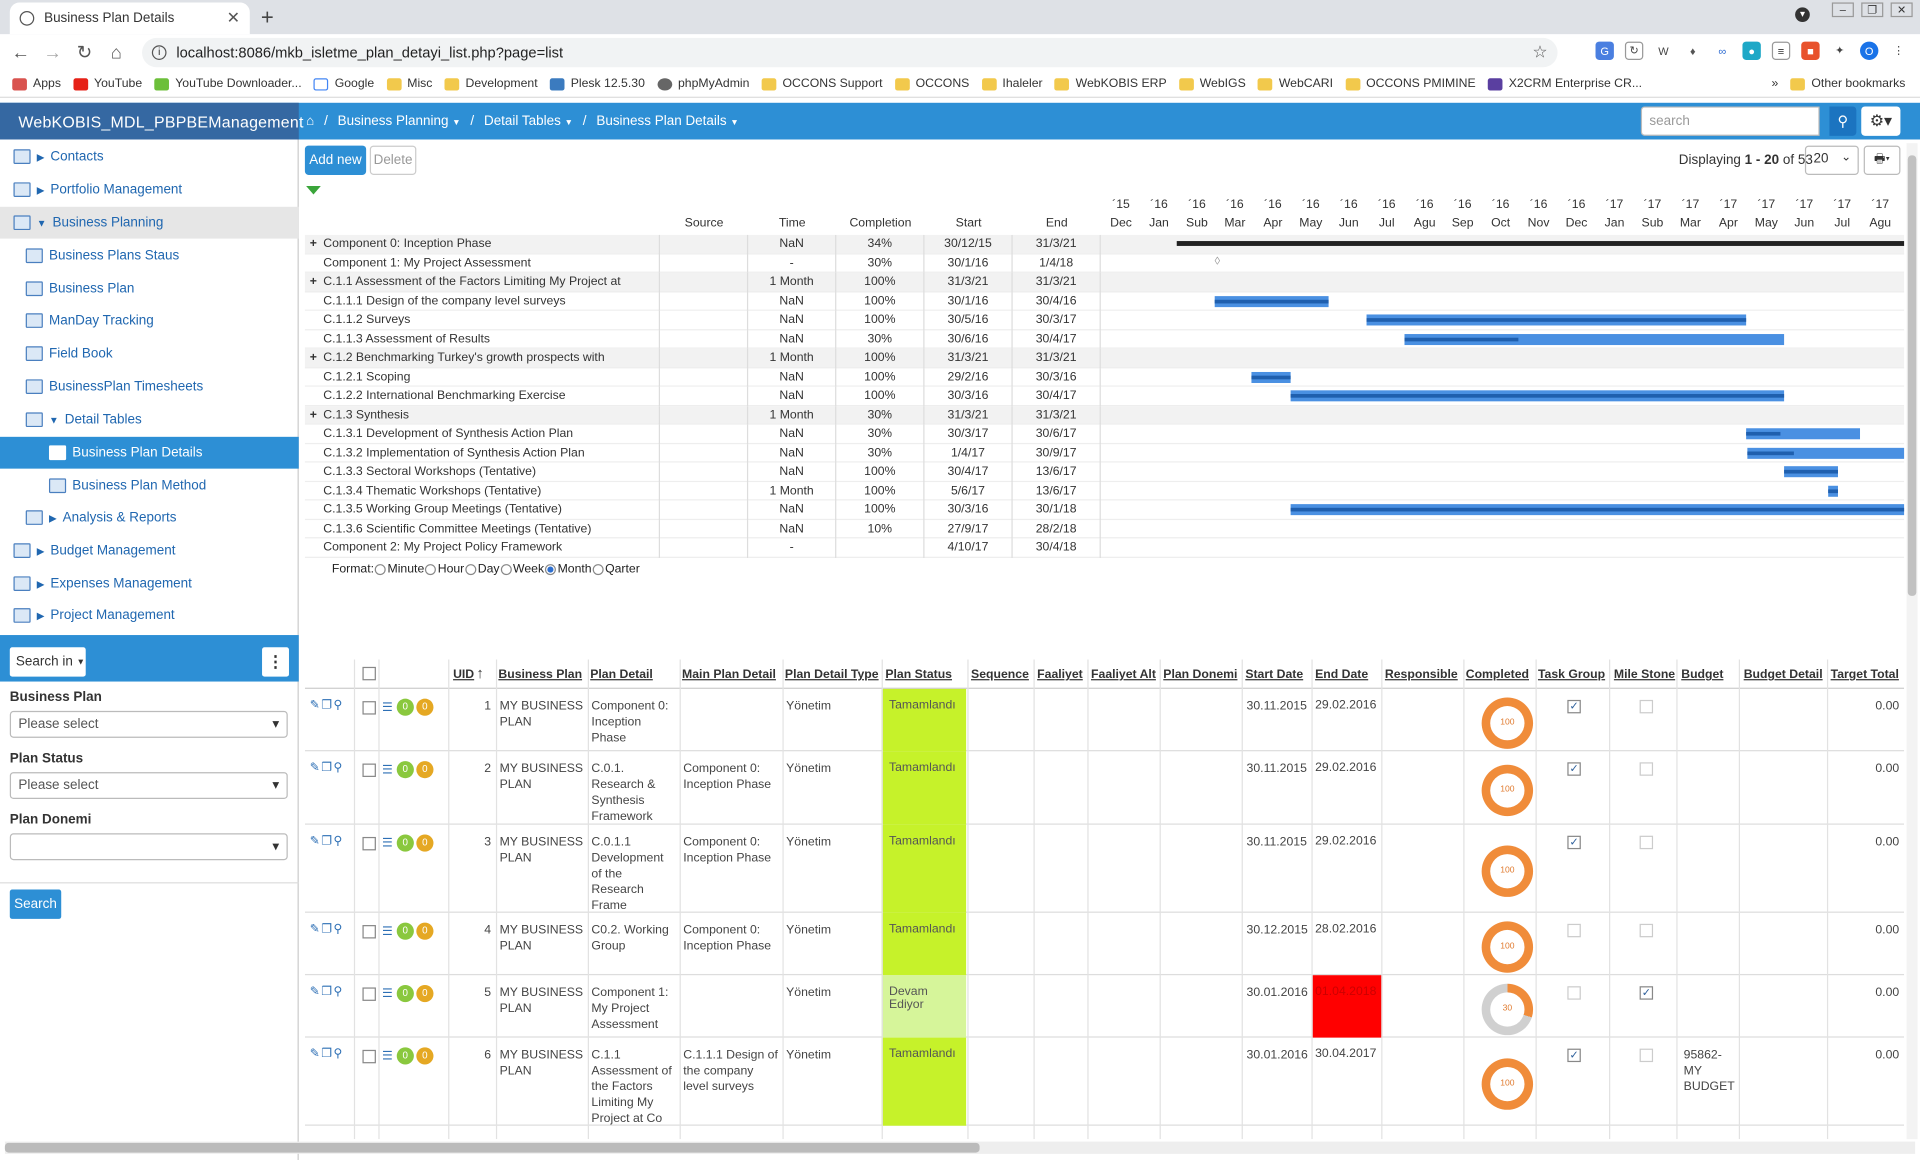 Image resolution: width=1920 pixels, height=1160 pixels. What do you see at coordinates (148, 847) in the screenshot?
I see `plan-donemi-filter-select` at bounding box center [148, 847].